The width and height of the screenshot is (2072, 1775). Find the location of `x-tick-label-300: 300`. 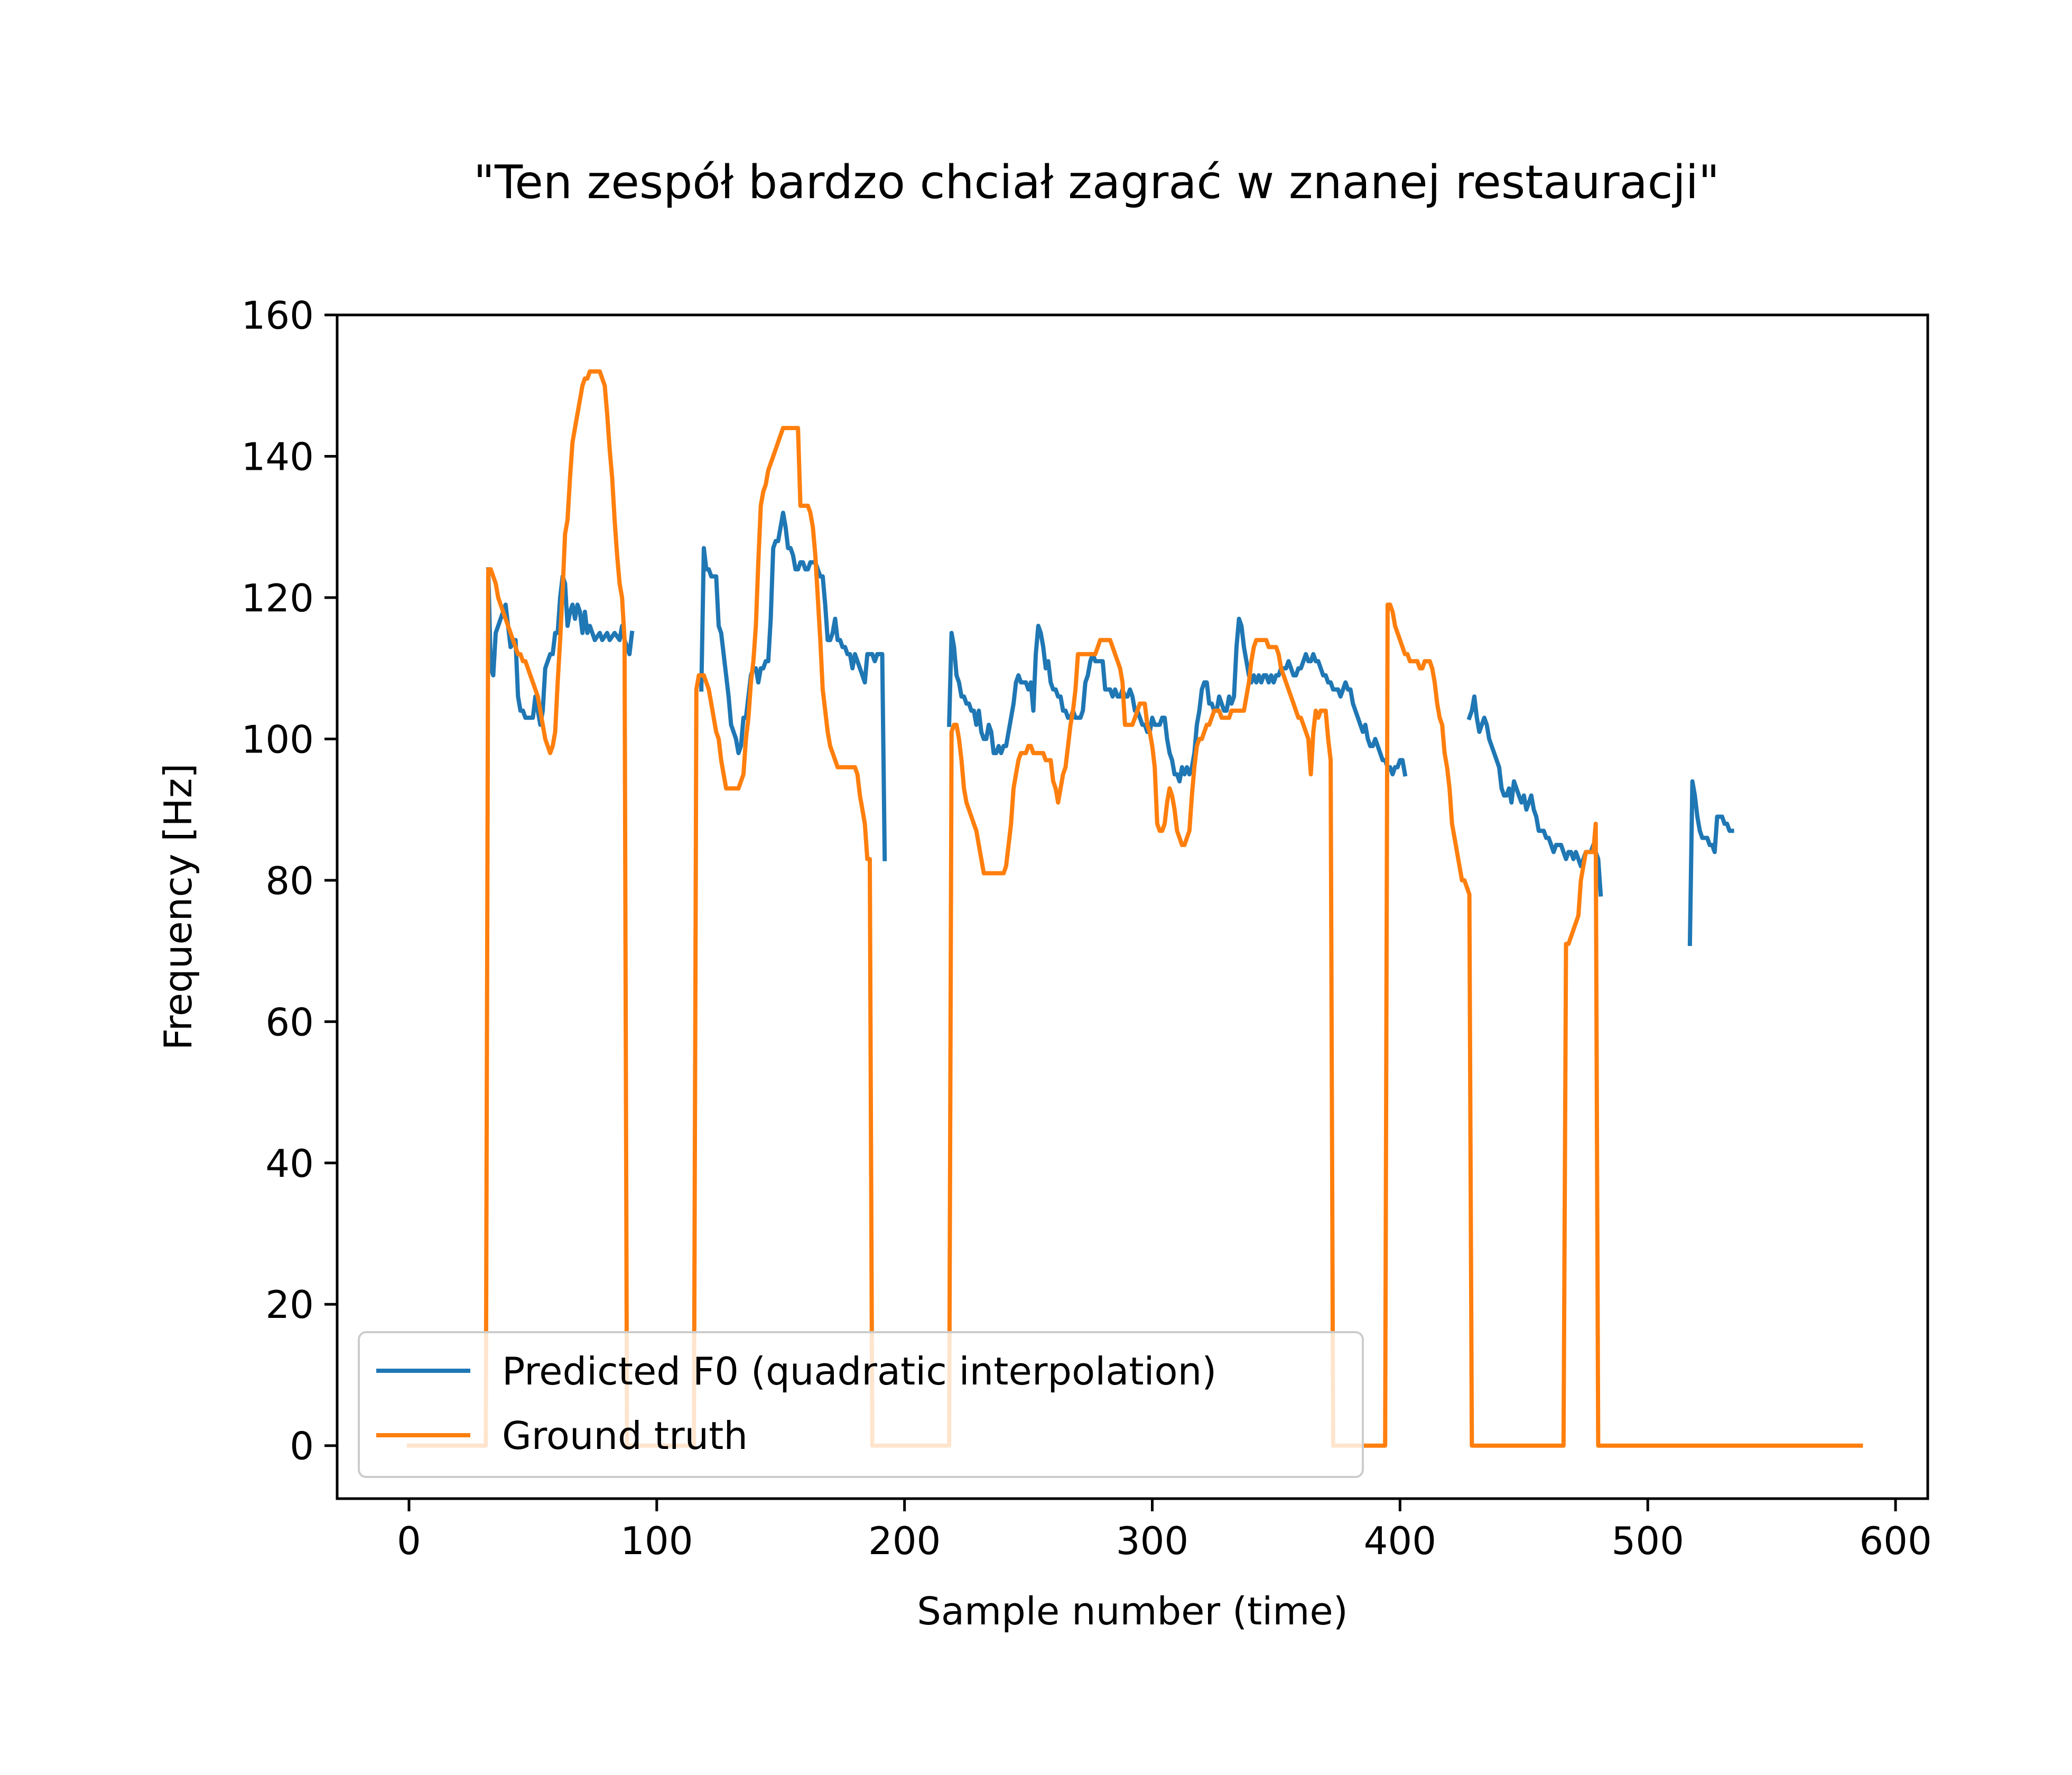

x-tick-label-300: 300 is located at coordinates (1152, 1541).